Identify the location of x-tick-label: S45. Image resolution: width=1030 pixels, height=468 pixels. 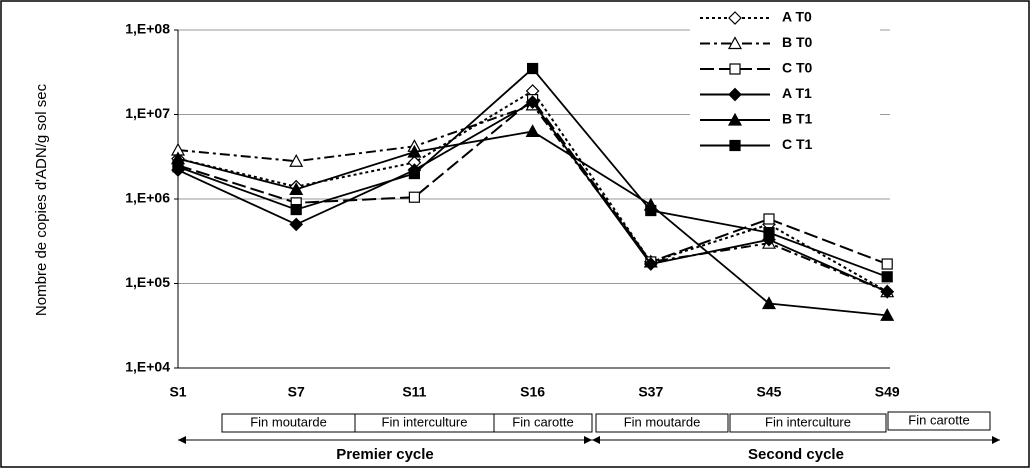
(769, 392).